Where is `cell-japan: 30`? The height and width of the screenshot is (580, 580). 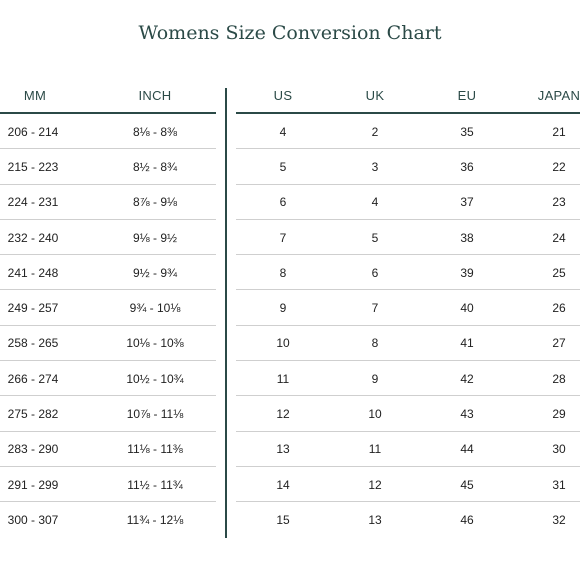 cell-japan: 30 is located at coordinates (559, 449).